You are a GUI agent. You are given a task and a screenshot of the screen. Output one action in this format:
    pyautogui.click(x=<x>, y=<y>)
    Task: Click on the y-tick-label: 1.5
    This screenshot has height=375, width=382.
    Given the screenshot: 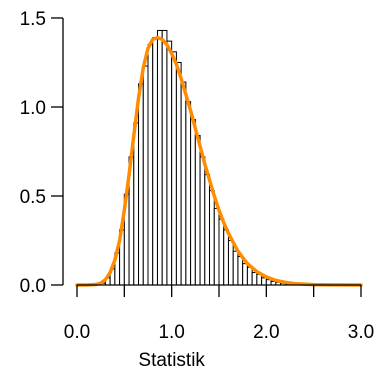 What is the action you would take?
    pyautogui.click(x=33, y=19)
    